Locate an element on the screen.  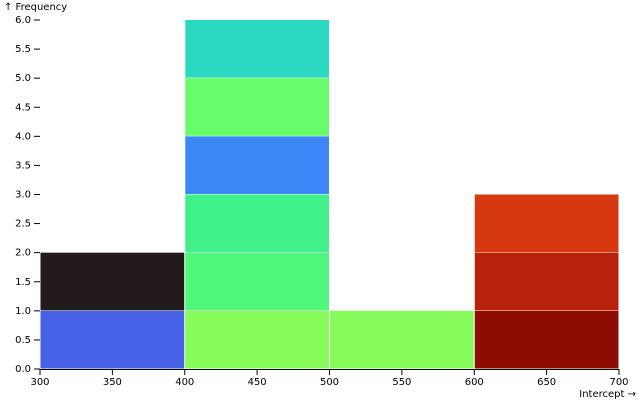
y-tick-label: 4.0 is located at coordinates (23, 136).